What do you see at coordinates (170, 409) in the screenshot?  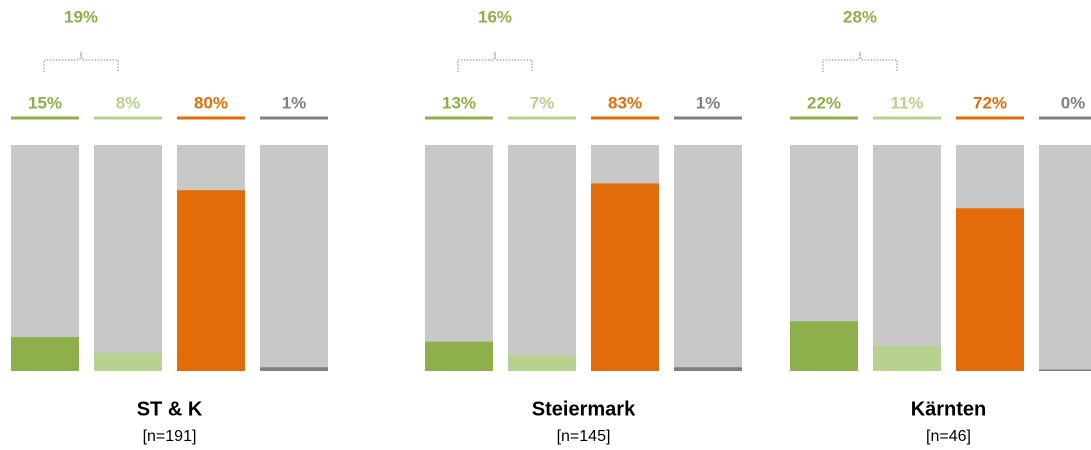 I see `panel-title: ST & K` at bounding box center [170, 409].